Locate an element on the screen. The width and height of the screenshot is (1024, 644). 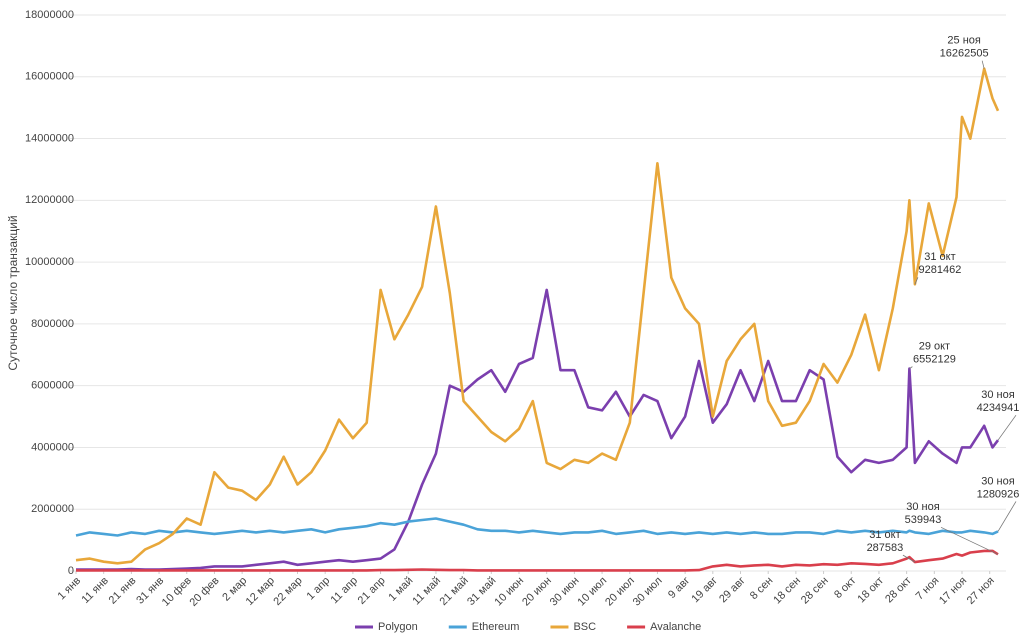
x-tick-label: 11 янв is located at coordinates (94, 590).